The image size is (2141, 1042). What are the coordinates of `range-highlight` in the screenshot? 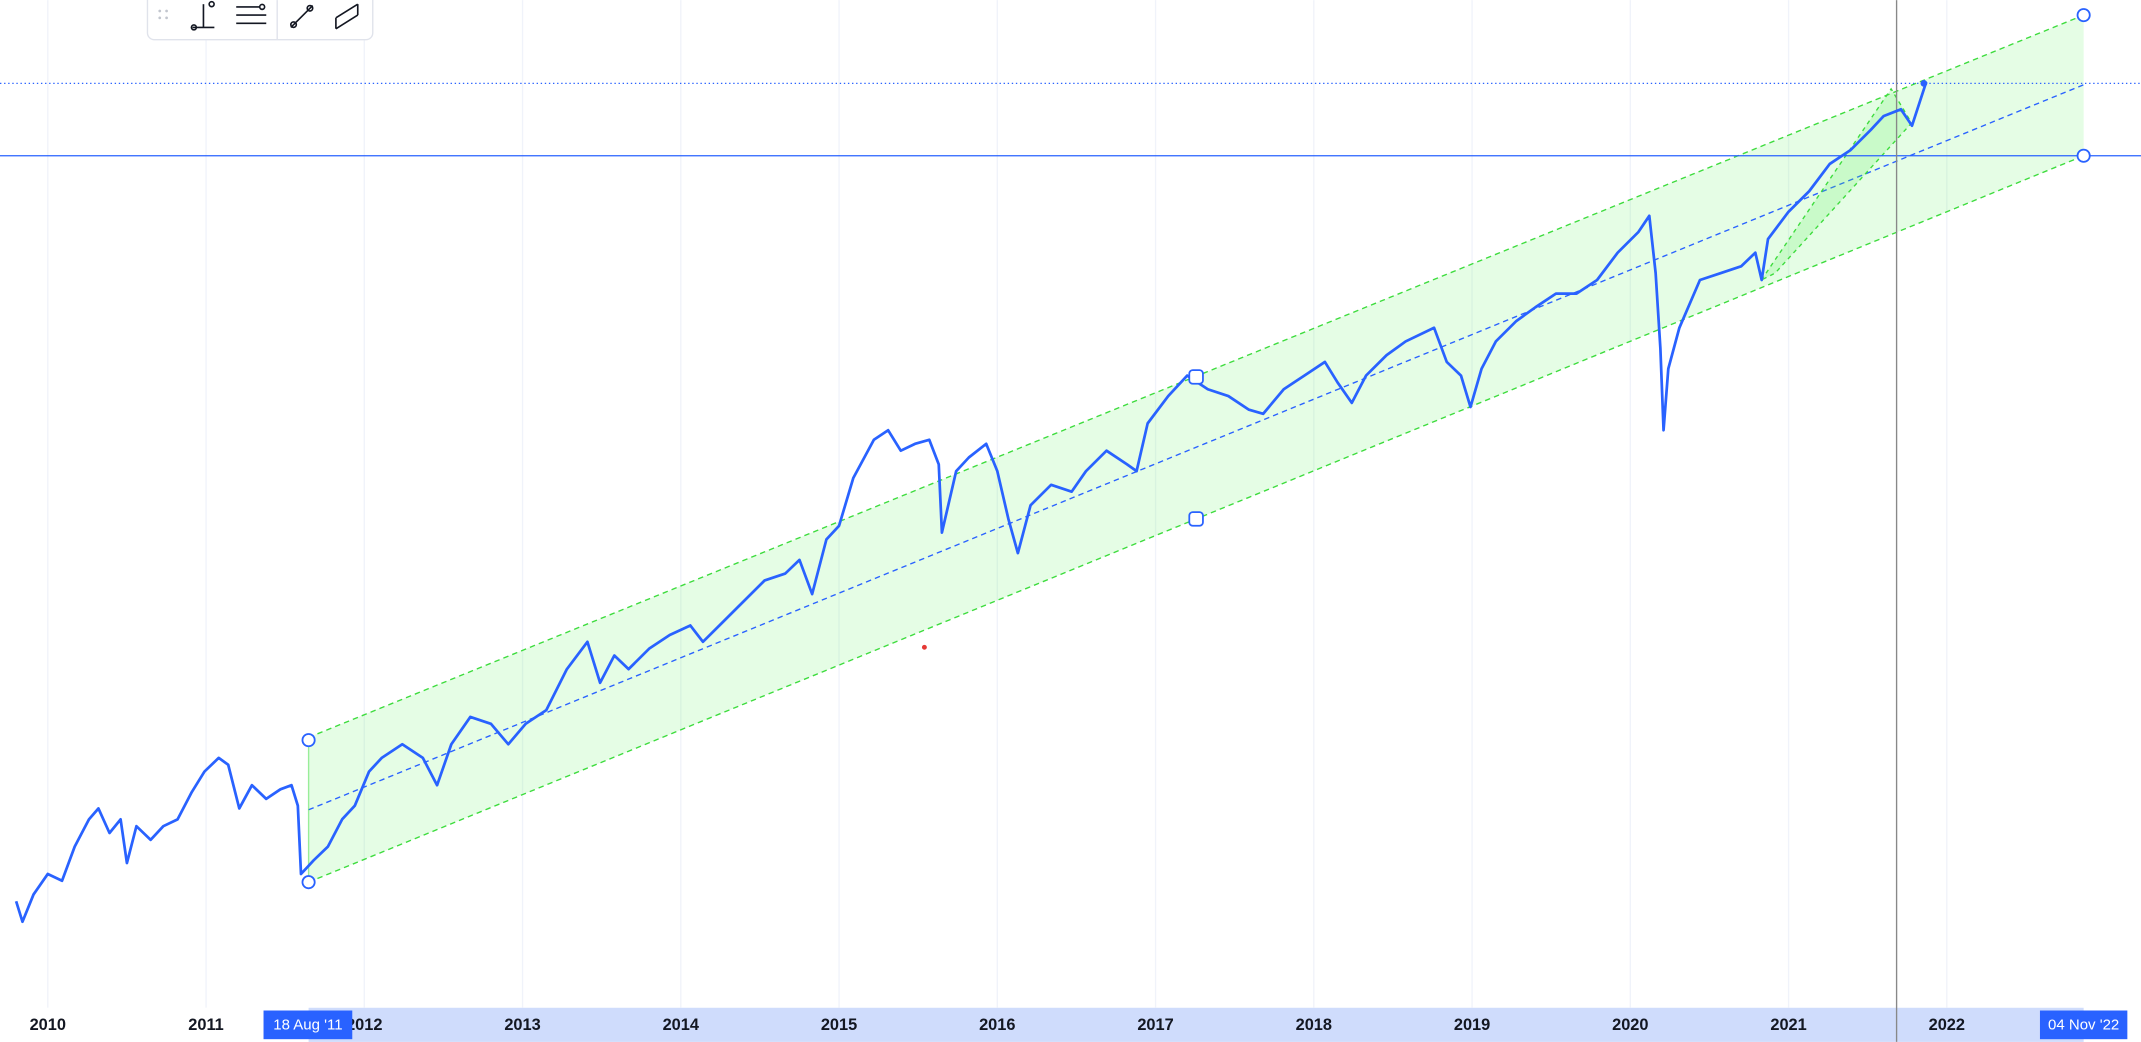 It's located at (1196, 1024).